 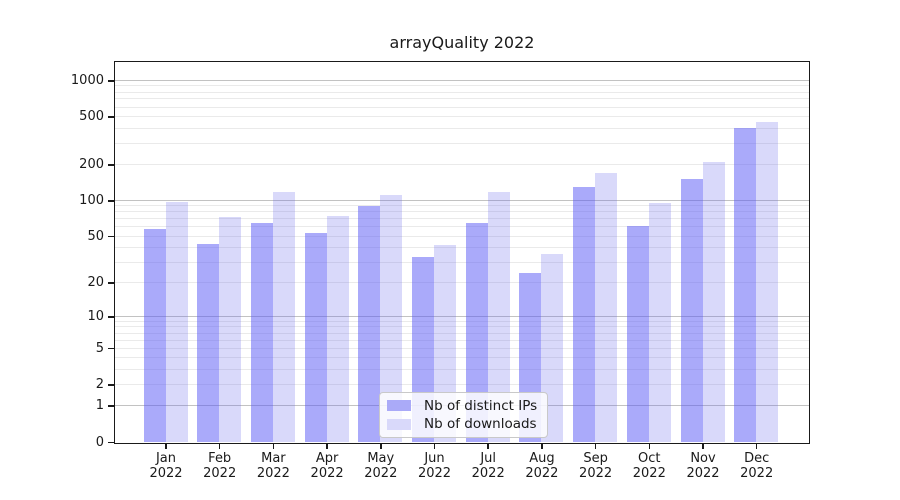 I want to click on bar-nb-of-distinct-ips-may-2022, so click(x=369, y=323).